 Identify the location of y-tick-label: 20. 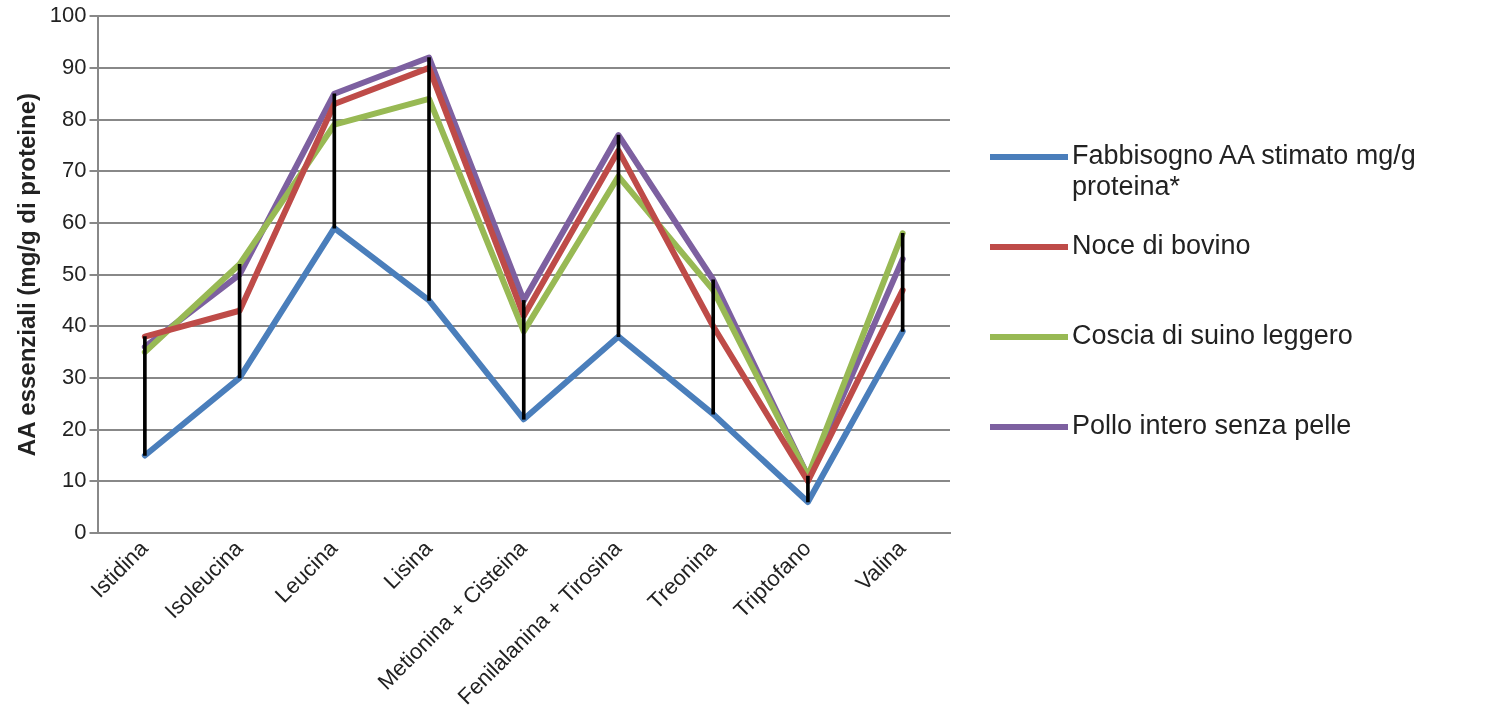
(74, 428).